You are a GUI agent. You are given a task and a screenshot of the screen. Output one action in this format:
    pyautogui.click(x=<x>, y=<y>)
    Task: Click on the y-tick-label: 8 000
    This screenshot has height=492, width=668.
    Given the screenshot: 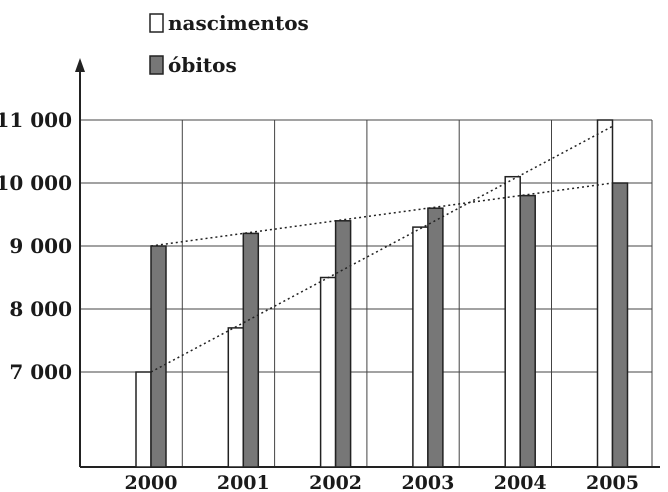 What is the action you would take?
    pyautogui.click(x=40, y=309)
    